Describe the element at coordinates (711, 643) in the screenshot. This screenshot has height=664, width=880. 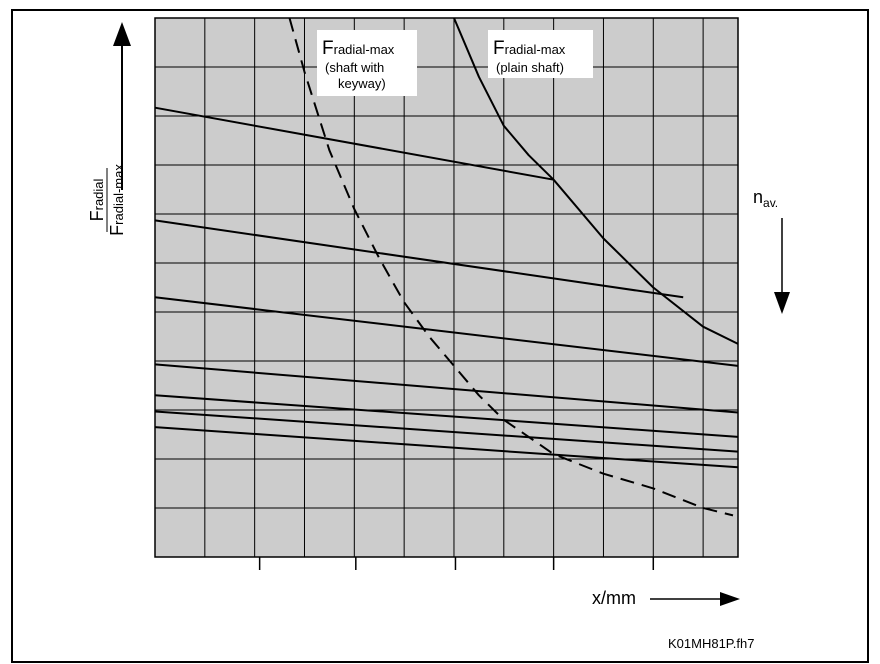
I see `figure-id: K01MH81P.fh7` at that location.